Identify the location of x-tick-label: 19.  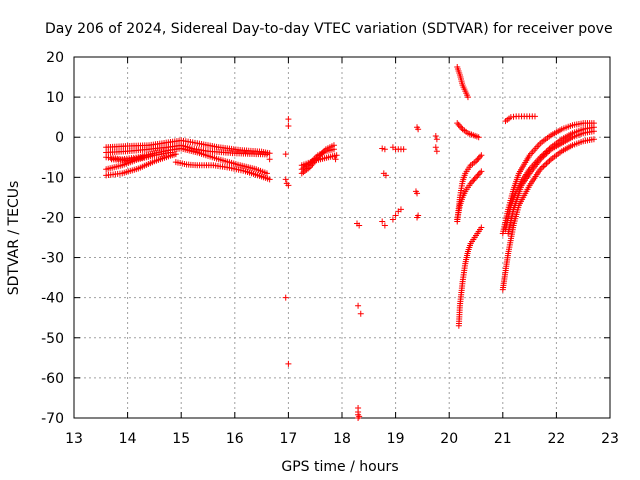
(396, 439).